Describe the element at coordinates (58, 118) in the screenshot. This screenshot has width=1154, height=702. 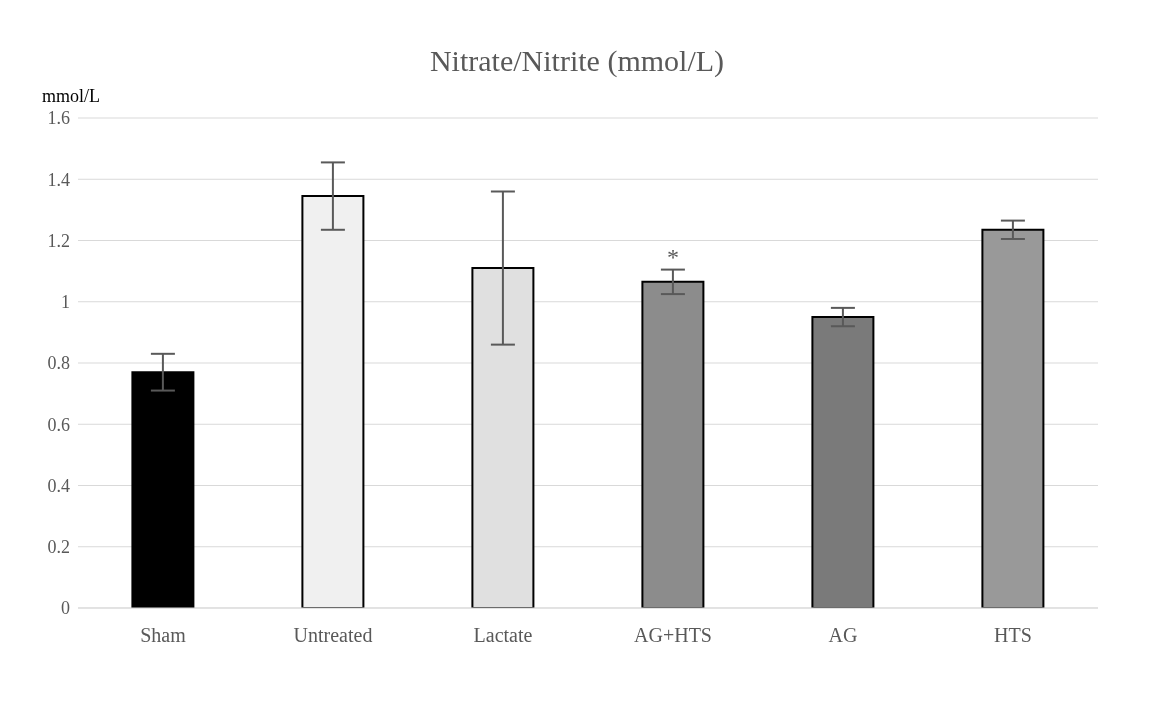
I see `y-tick-label: 1.6` at that location.